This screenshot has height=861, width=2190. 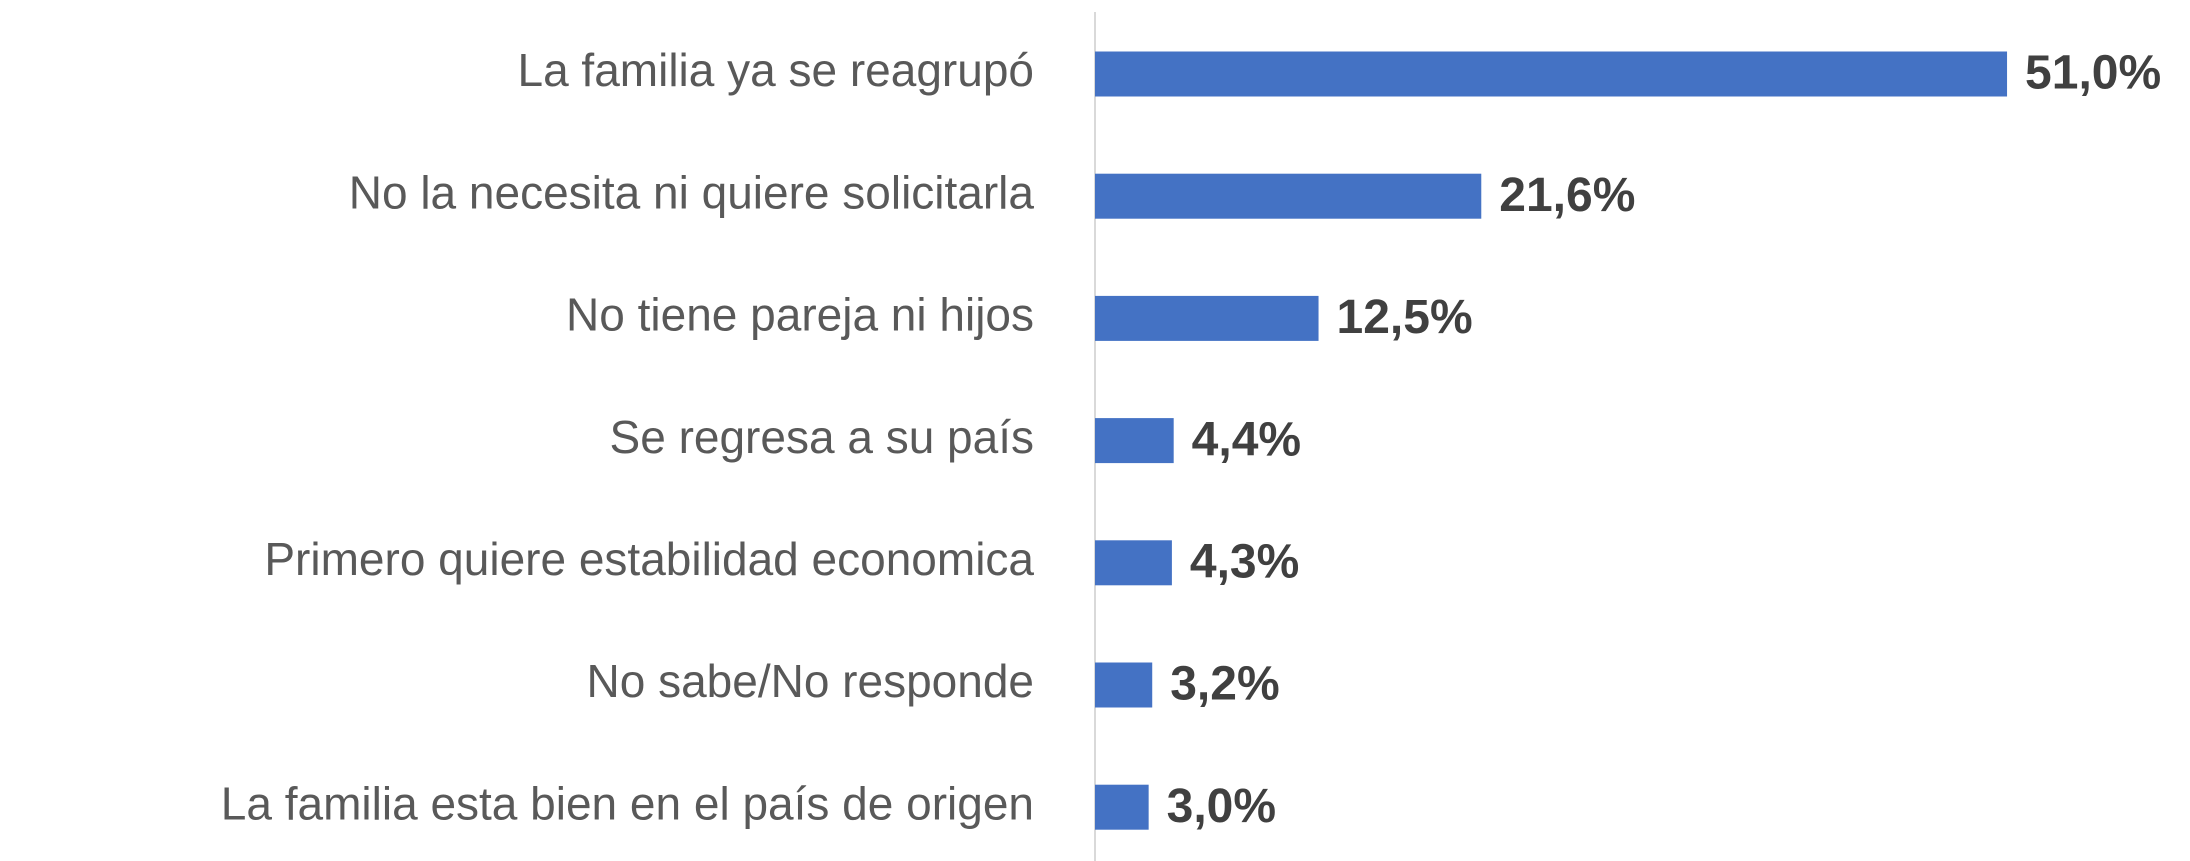 What do you see at coordinates (1246, 439) in the screenshot?
I see `value-label: 4,4%` at bounding box center [1246, 439].